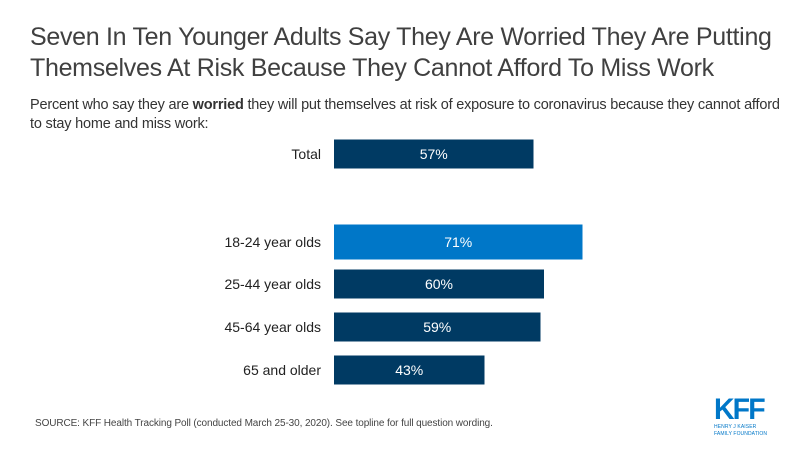 This screenshot has width=800, height=450. I want to click on data-label: 43%, so click(409, 370).